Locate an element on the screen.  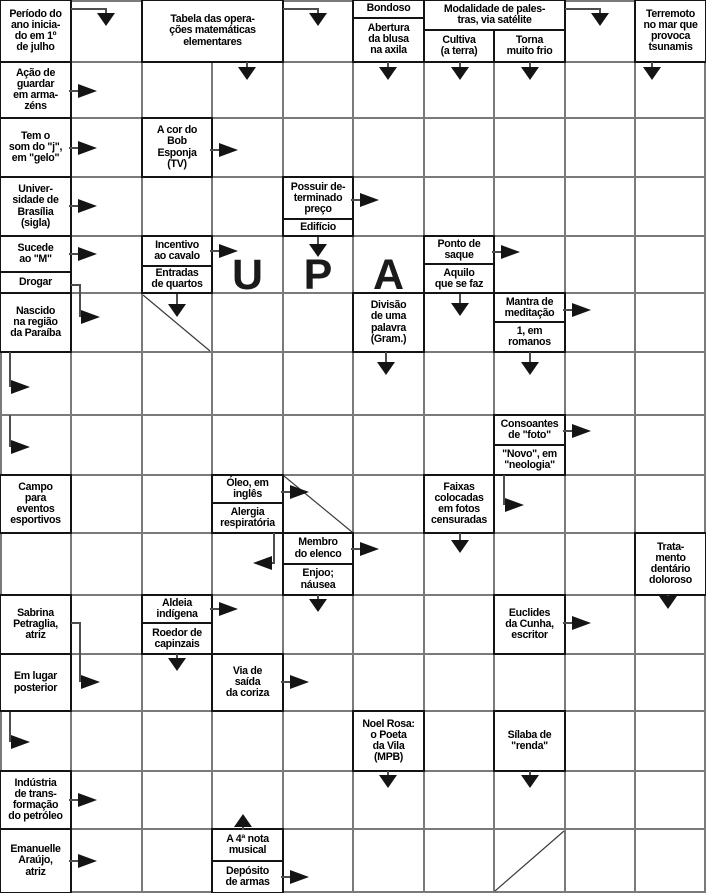
clue-silaba-text: Sílaba de "renda" is located at coordinates (529, 740).